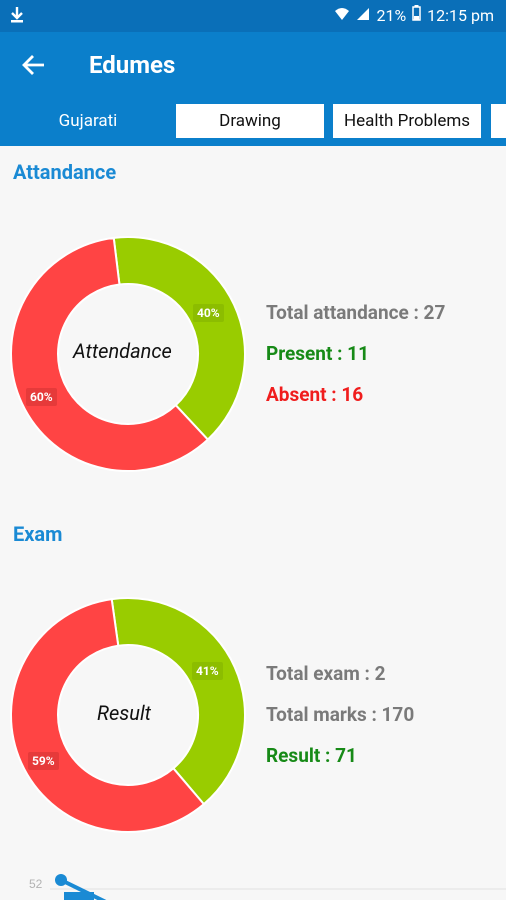  Describe the element at coordinates (356, 312) in the screenshot. I see `total-attendance: Total attandance : 27` at that location.